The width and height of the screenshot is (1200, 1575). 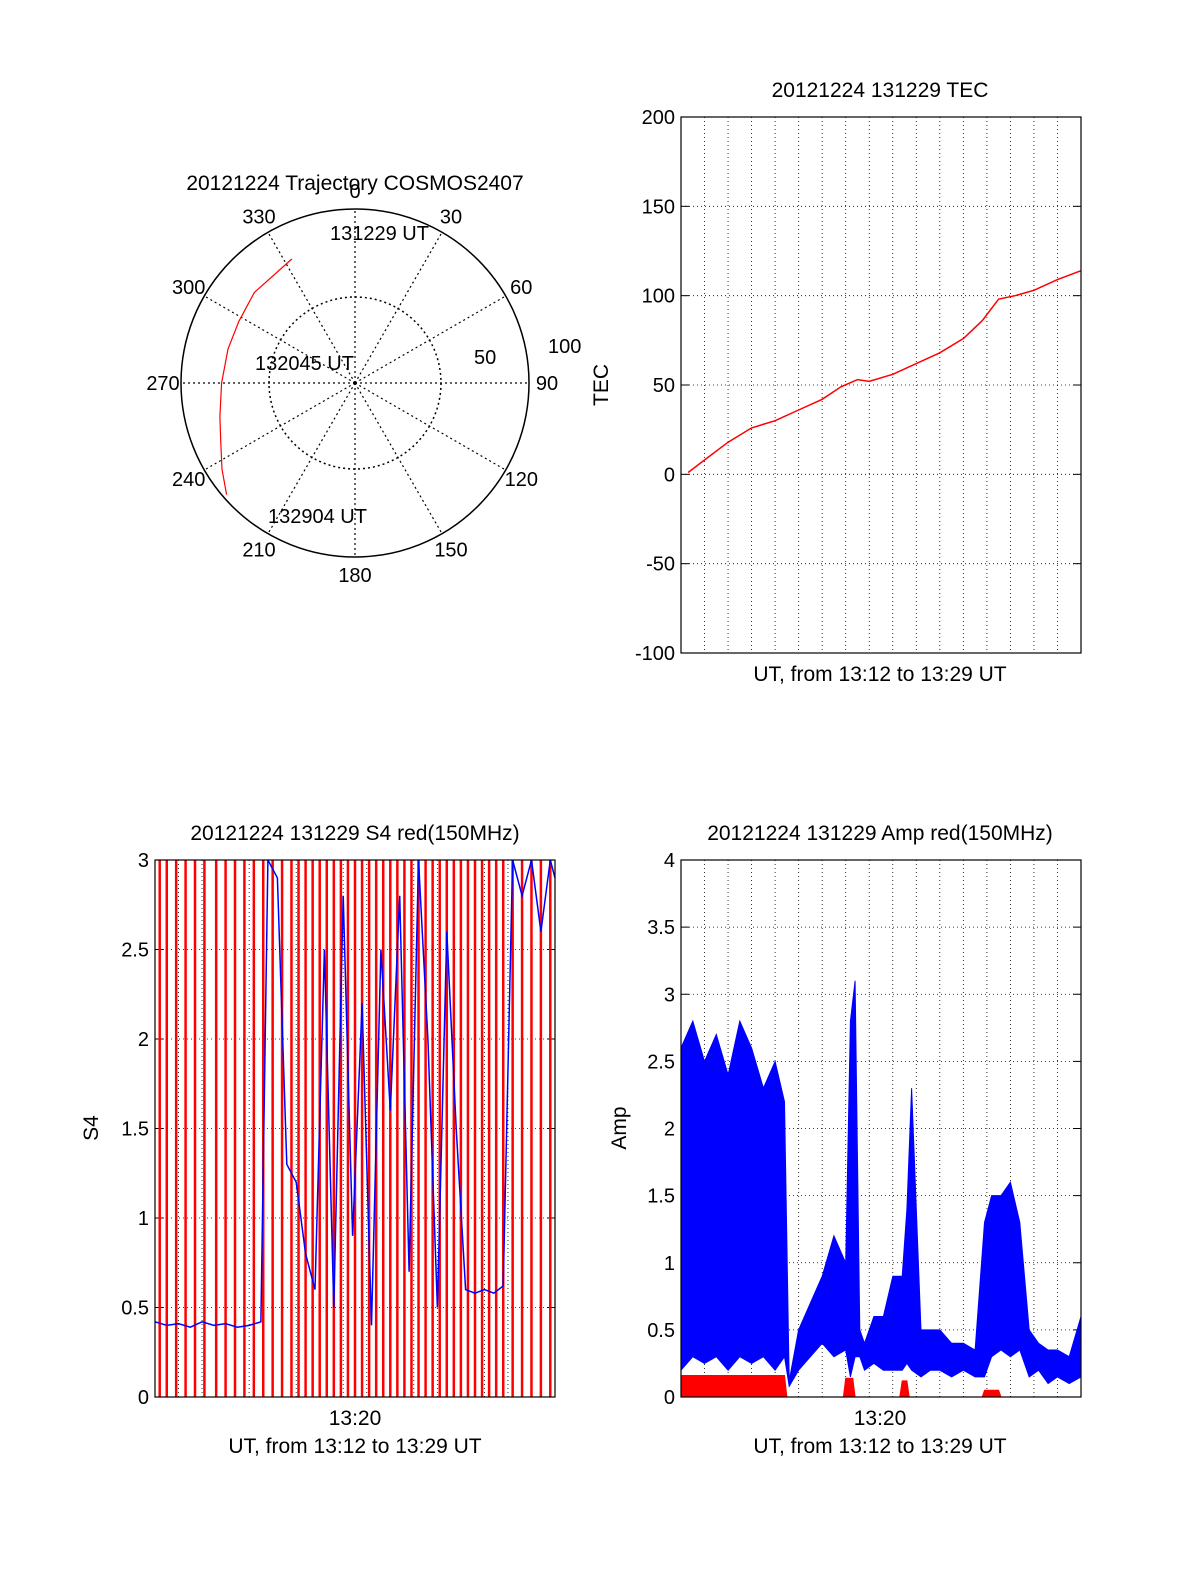 What do you see at coordinates (355, 1094) in the screenshot?
I see `s4-blue-series` at bounding box center [355, 1094].